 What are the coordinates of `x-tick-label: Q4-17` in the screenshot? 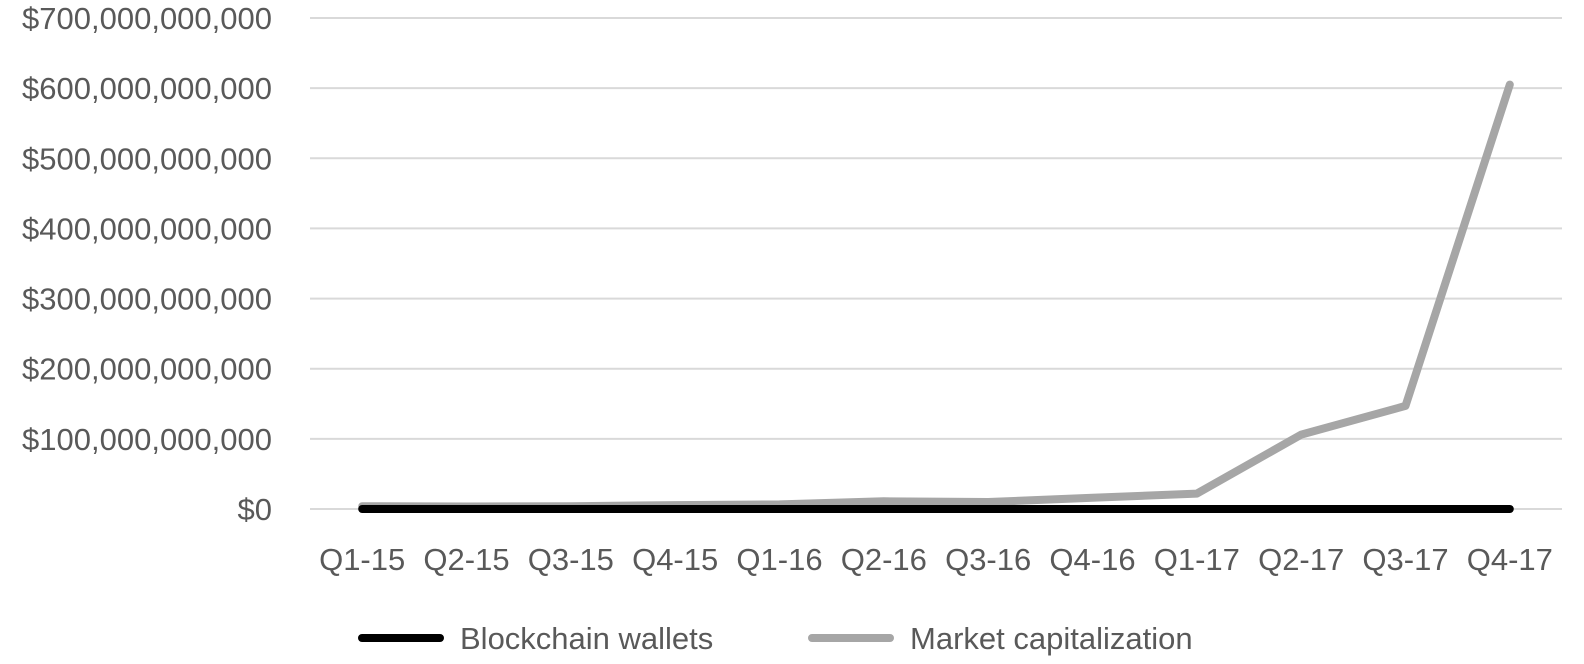 It's located at (1510, 559).